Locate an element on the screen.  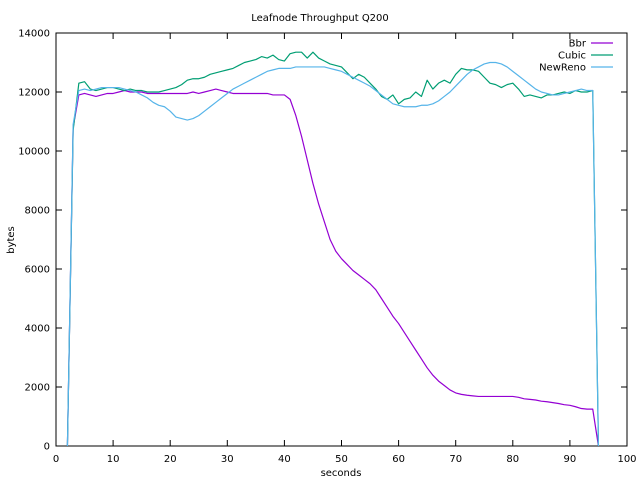
x-tick-label: 100 is located at coordinates (626, 459).